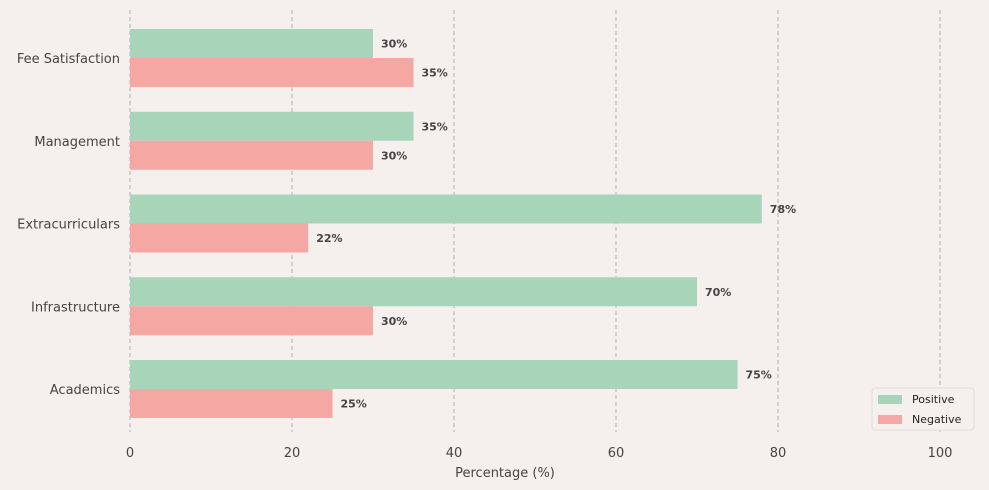 Image resolution: width=989 pixels, height=490 pixels. Describe the element at coordinates (77, 142) in the screenshot. I see `y-tick-label: Management` at that location.